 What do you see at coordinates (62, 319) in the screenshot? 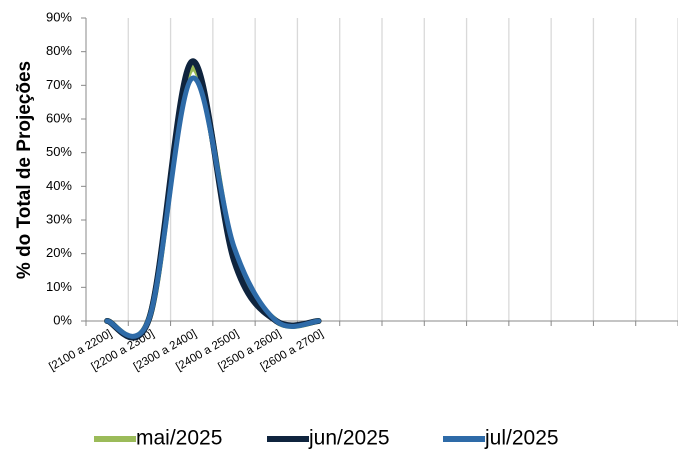
I see `y-tick-label: 0%` at bounding box center [62, 319].